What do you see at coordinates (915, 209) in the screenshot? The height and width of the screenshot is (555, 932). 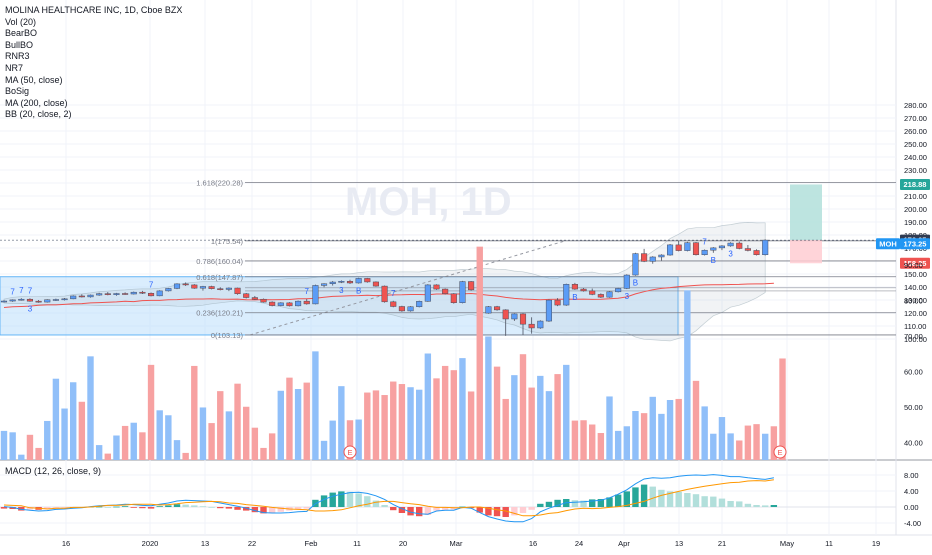 I see `price-tick-label: 200.00` at bounding box center [915, 209].